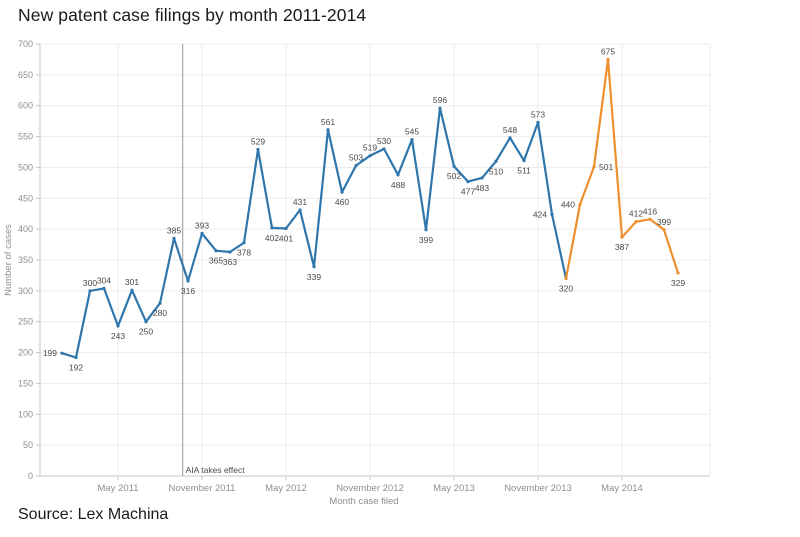  Describe the element at coordinates (384, 141) in the screenshot. I see `data-value-label: 530` at that location.